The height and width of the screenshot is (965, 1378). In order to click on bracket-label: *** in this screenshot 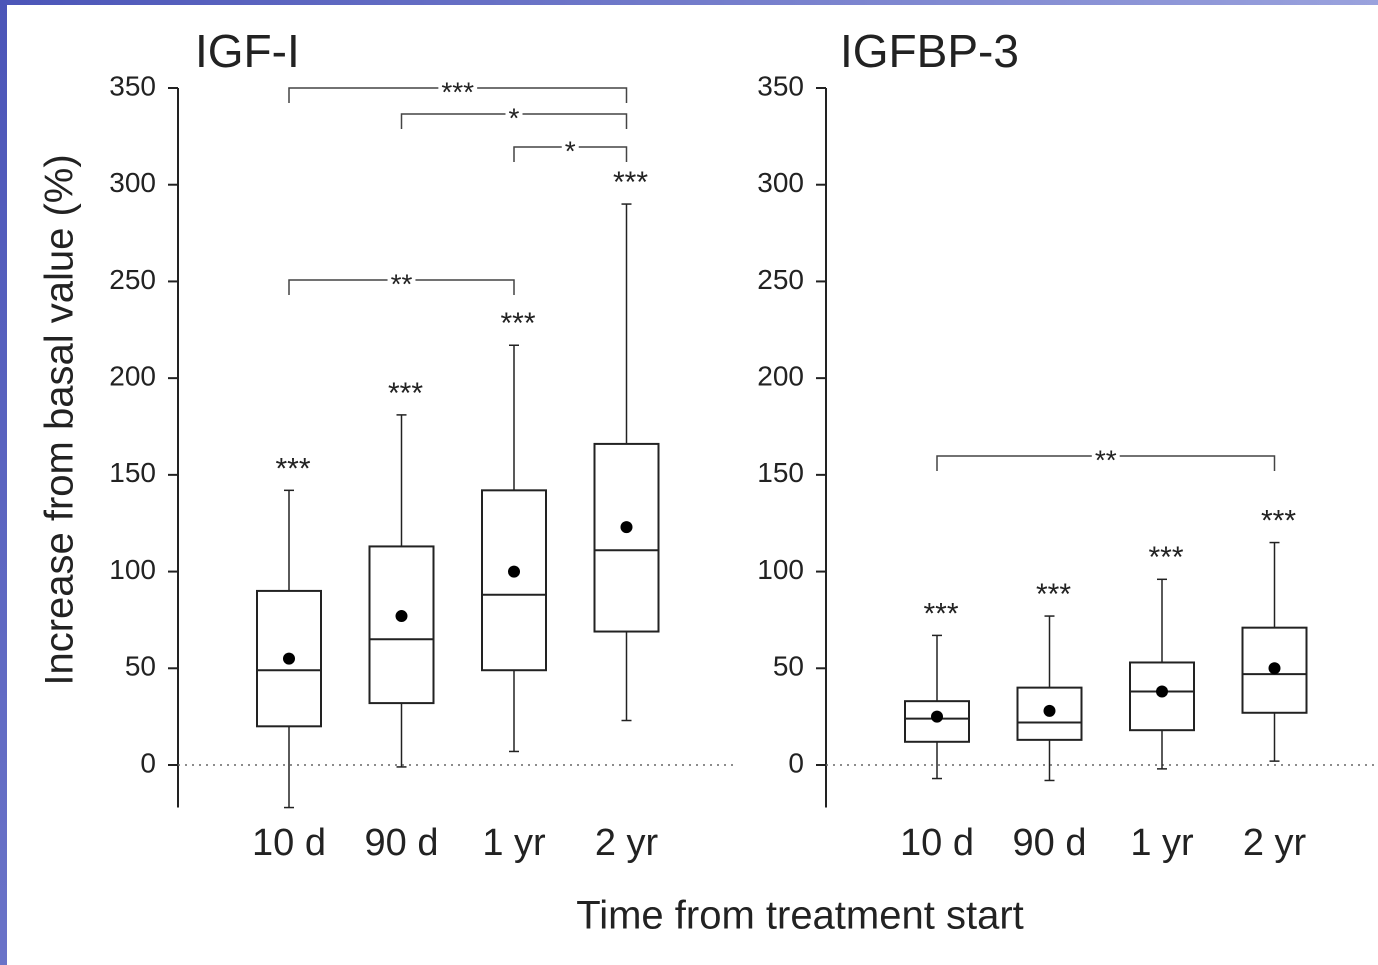, I will do `click(457, 91)`.